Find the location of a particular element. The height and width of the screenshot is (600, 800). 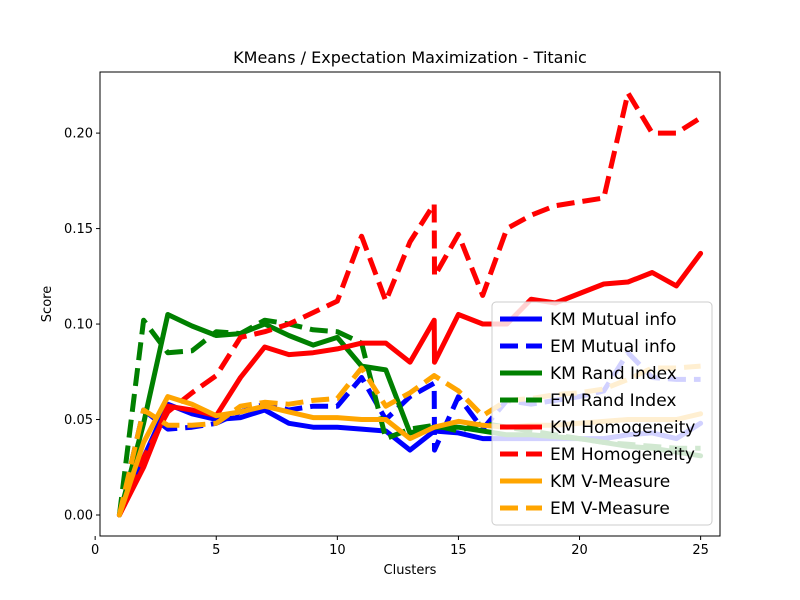

legend-box is located at coordinates (602, 413).